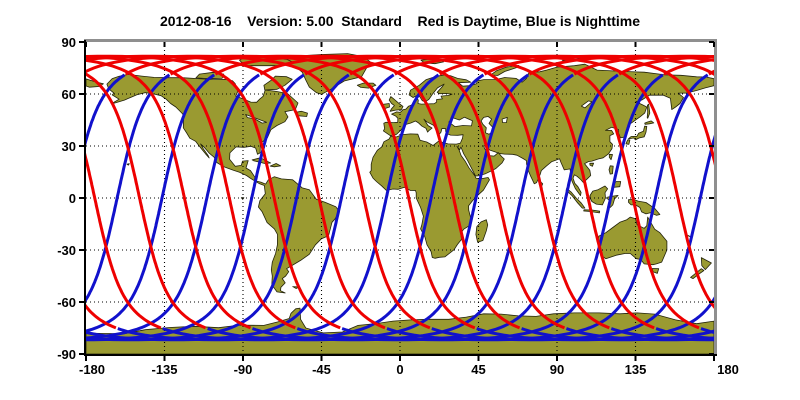 The image size is (800, 400). I want to click on x-tick-label: 90, so click(557, 369).